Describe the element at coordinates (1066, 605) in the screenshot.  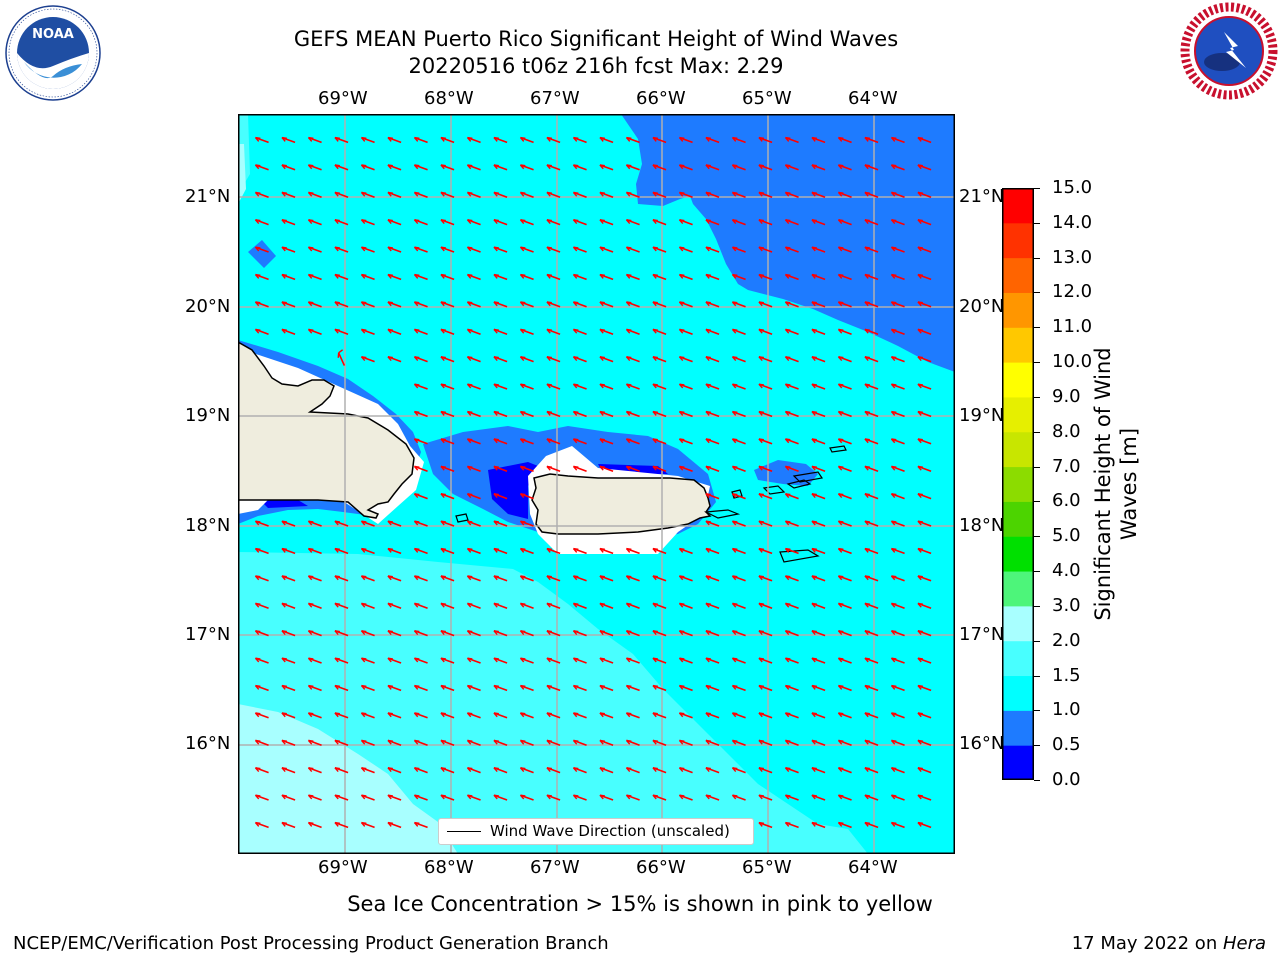
I see `colorbar-tick-label: 3.0` at that location.